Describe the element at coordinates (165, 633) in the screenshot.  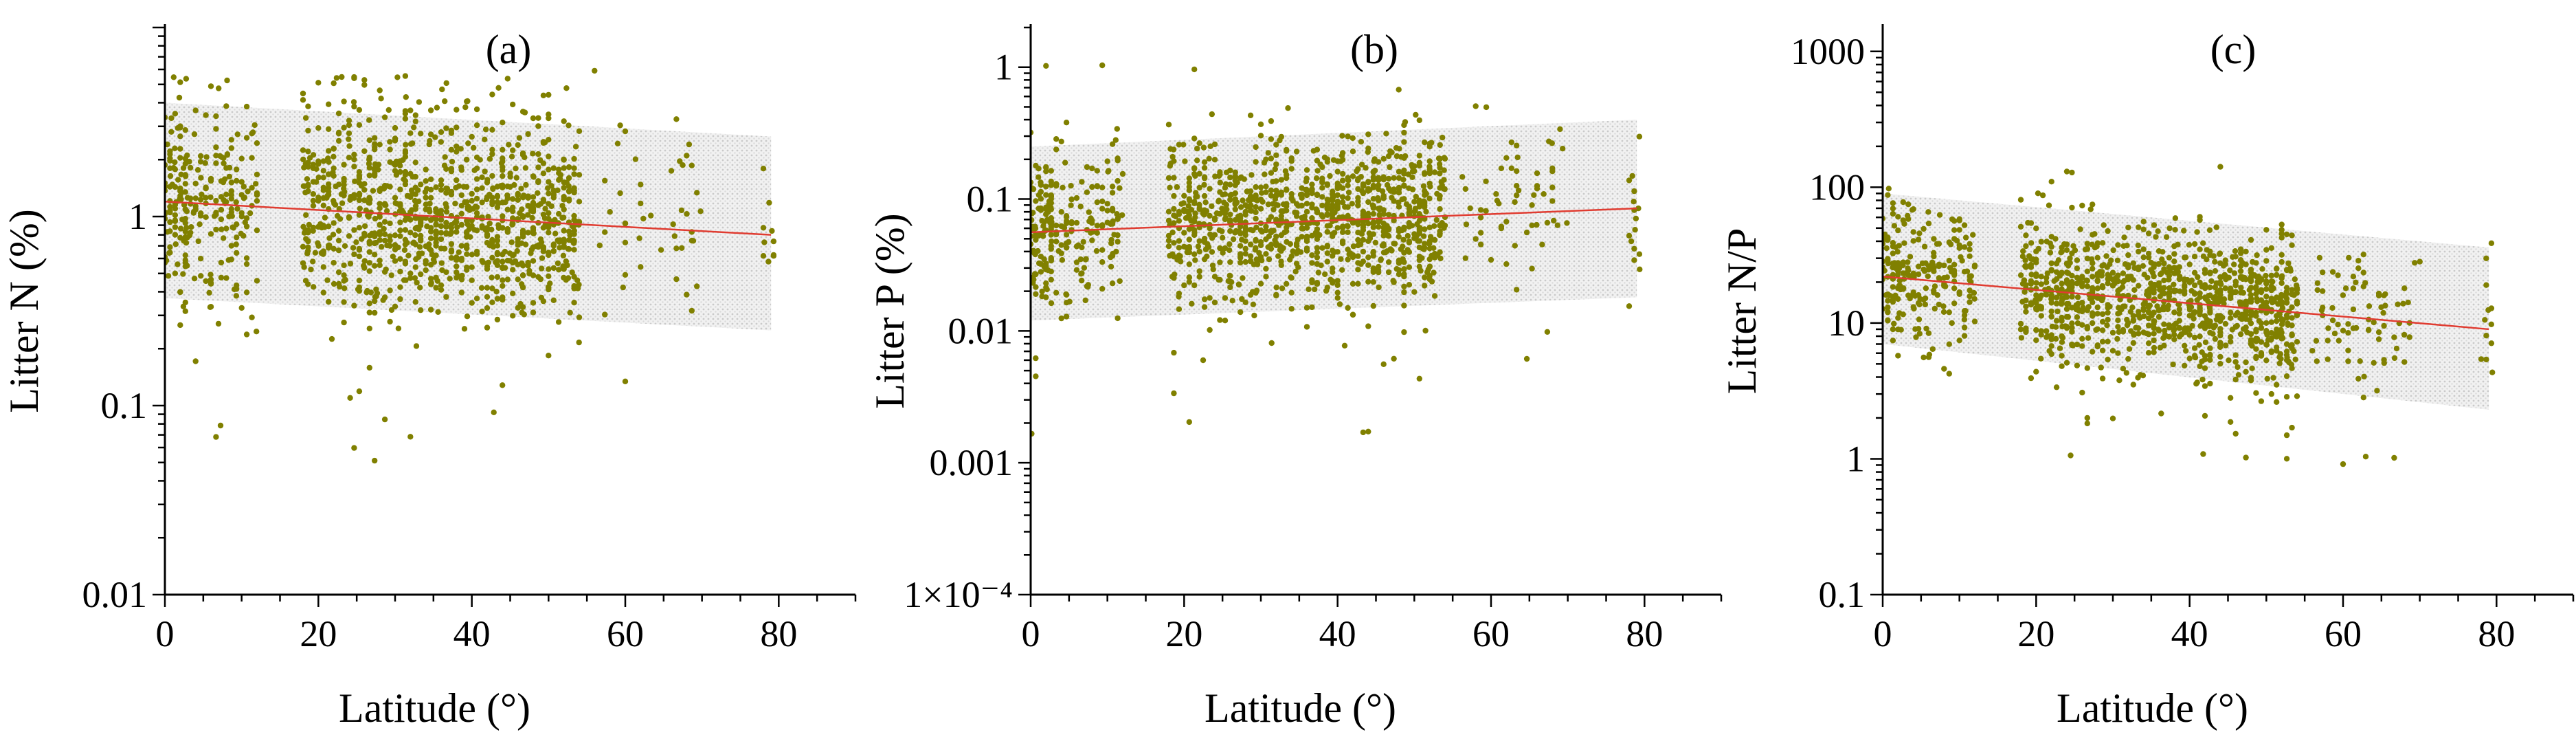
I see `x-tick-label: 0` at that location.